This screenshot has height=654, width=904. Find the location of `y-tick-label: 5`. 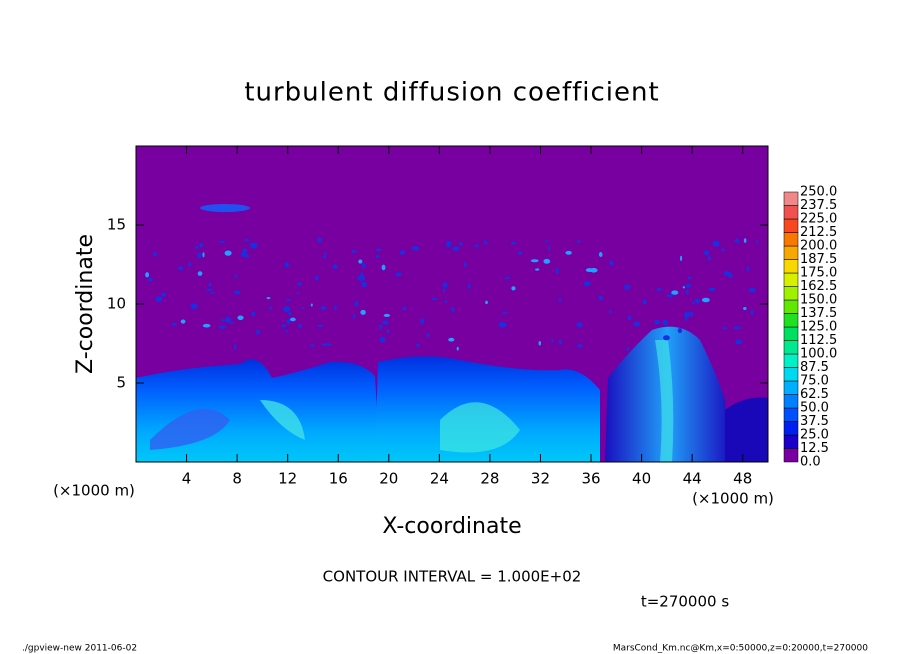

y-tick-label: 5 is located at coordinates (121, 383).